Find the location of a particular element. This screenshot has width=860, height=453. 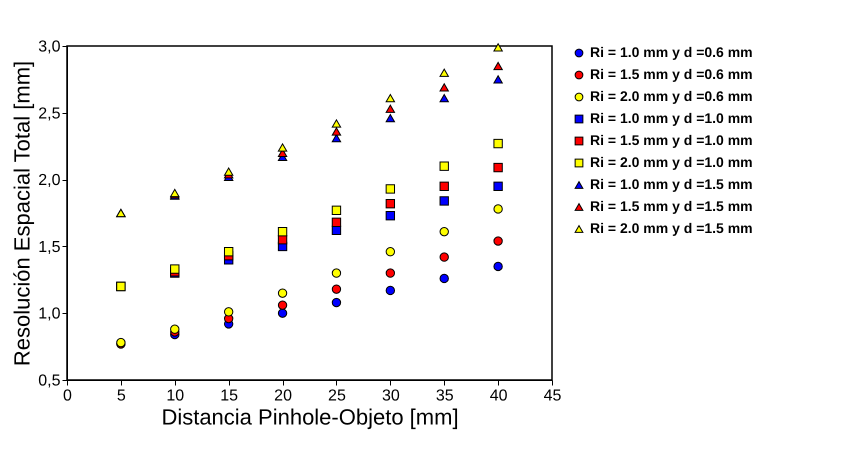

y-tick-label: 1,0 is located at coordinates (49, 314).